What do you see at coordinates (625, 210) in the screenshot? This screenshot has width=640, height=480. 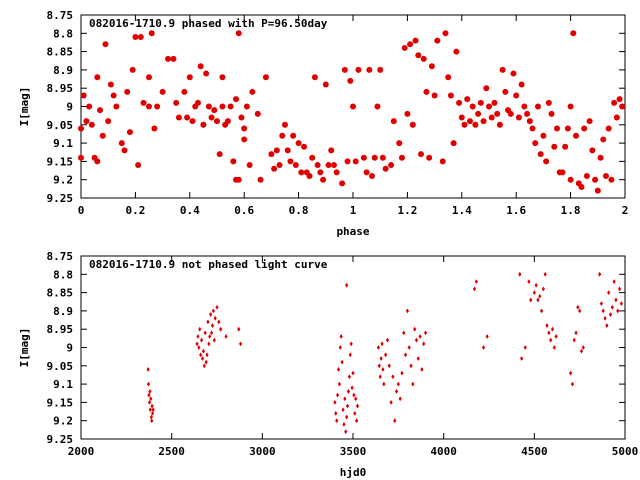 I see `x-tick-label: 2` at bounding box center [625, 210].